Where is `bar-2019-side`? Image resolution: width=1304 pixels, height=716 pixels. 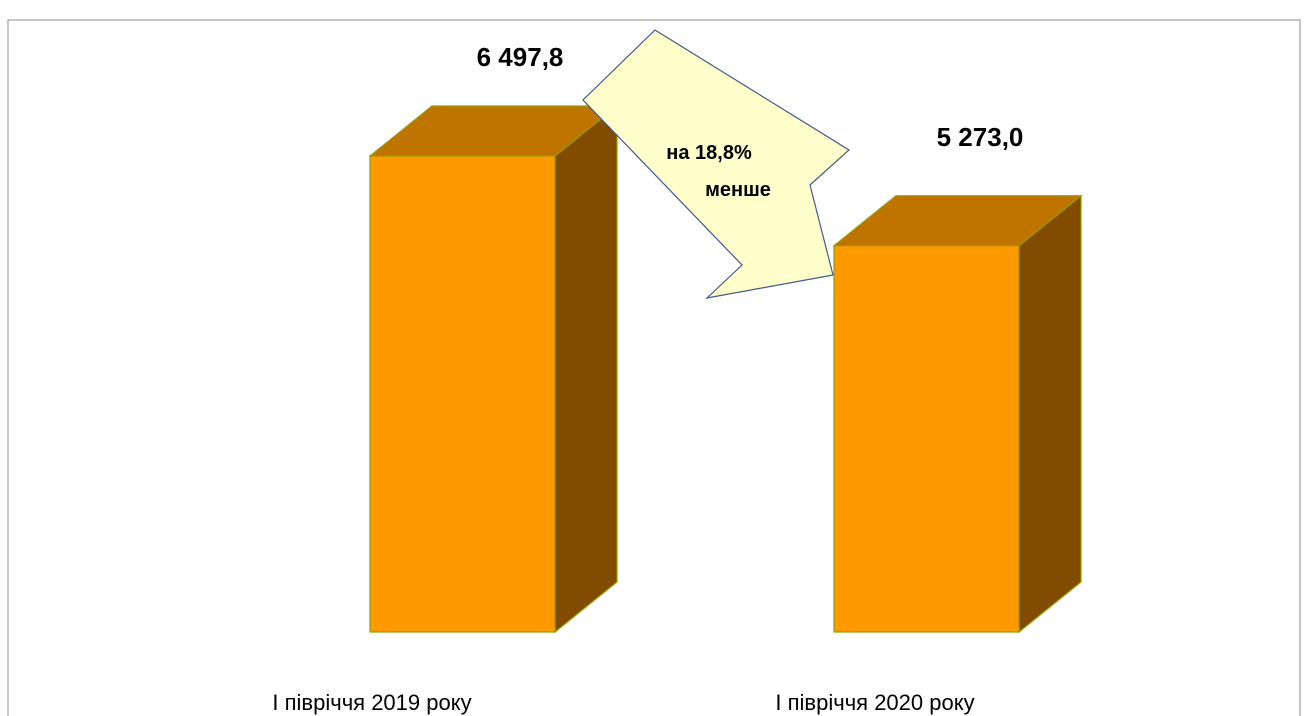
bar-2019-side is located at coordinates (586, 369).